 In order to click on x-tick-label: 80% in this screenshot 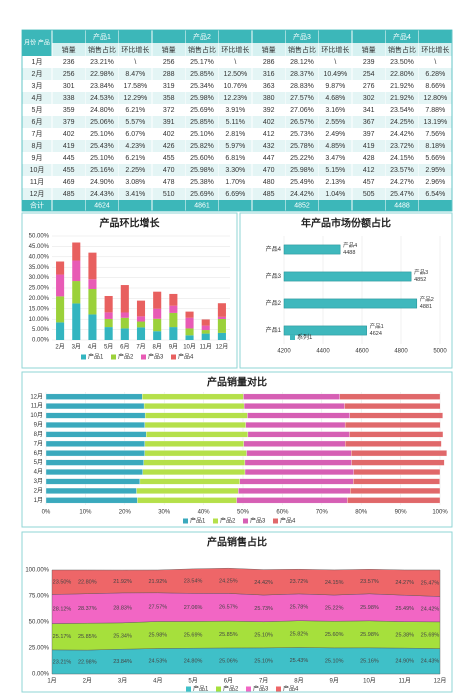, I will do `click(361, 513)`.